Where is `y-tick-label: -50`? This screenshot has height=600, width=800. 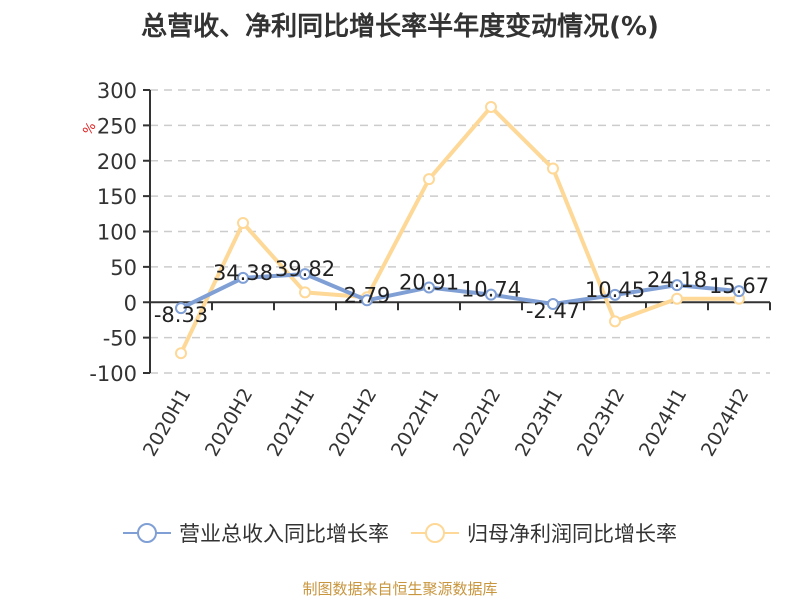
y-tick-label: -50 is located at coordinates (120, 339).